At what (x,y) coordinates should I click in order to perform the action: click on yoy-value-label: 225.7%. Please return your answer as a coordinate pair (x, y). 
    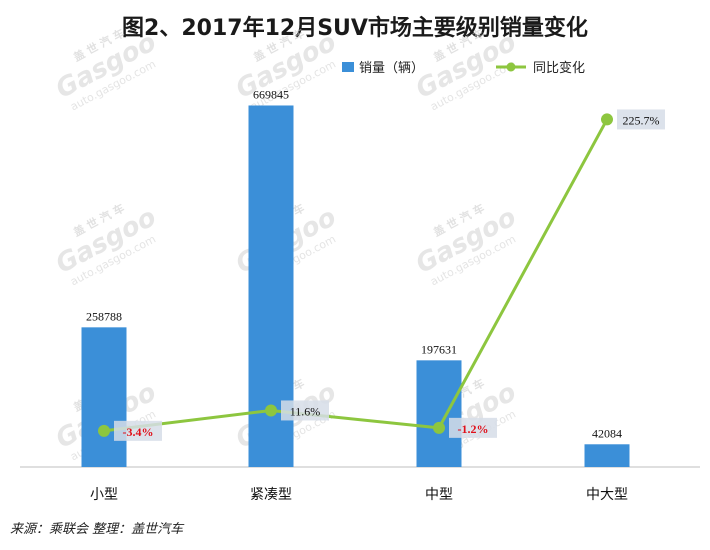
    Looking at the image, I should click on (641, 120).